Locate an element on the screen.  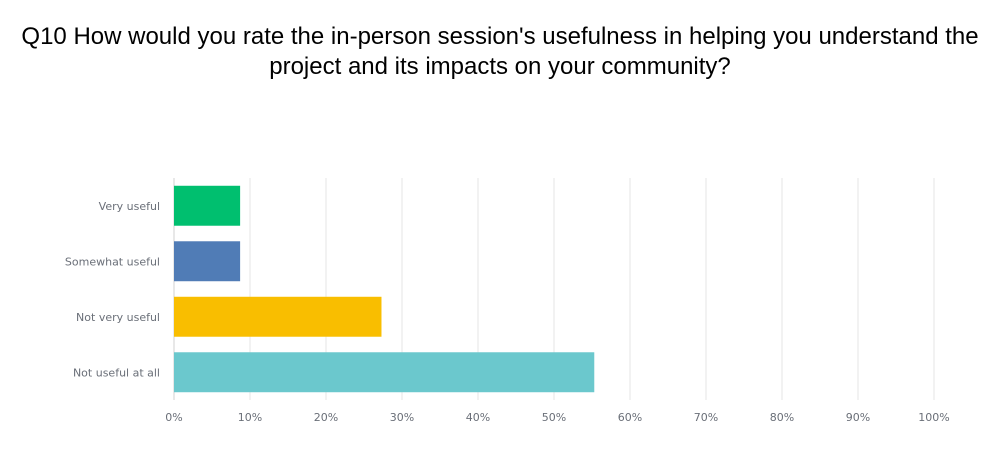
category-label: Not useful at all is located at coordinates (116, 372).